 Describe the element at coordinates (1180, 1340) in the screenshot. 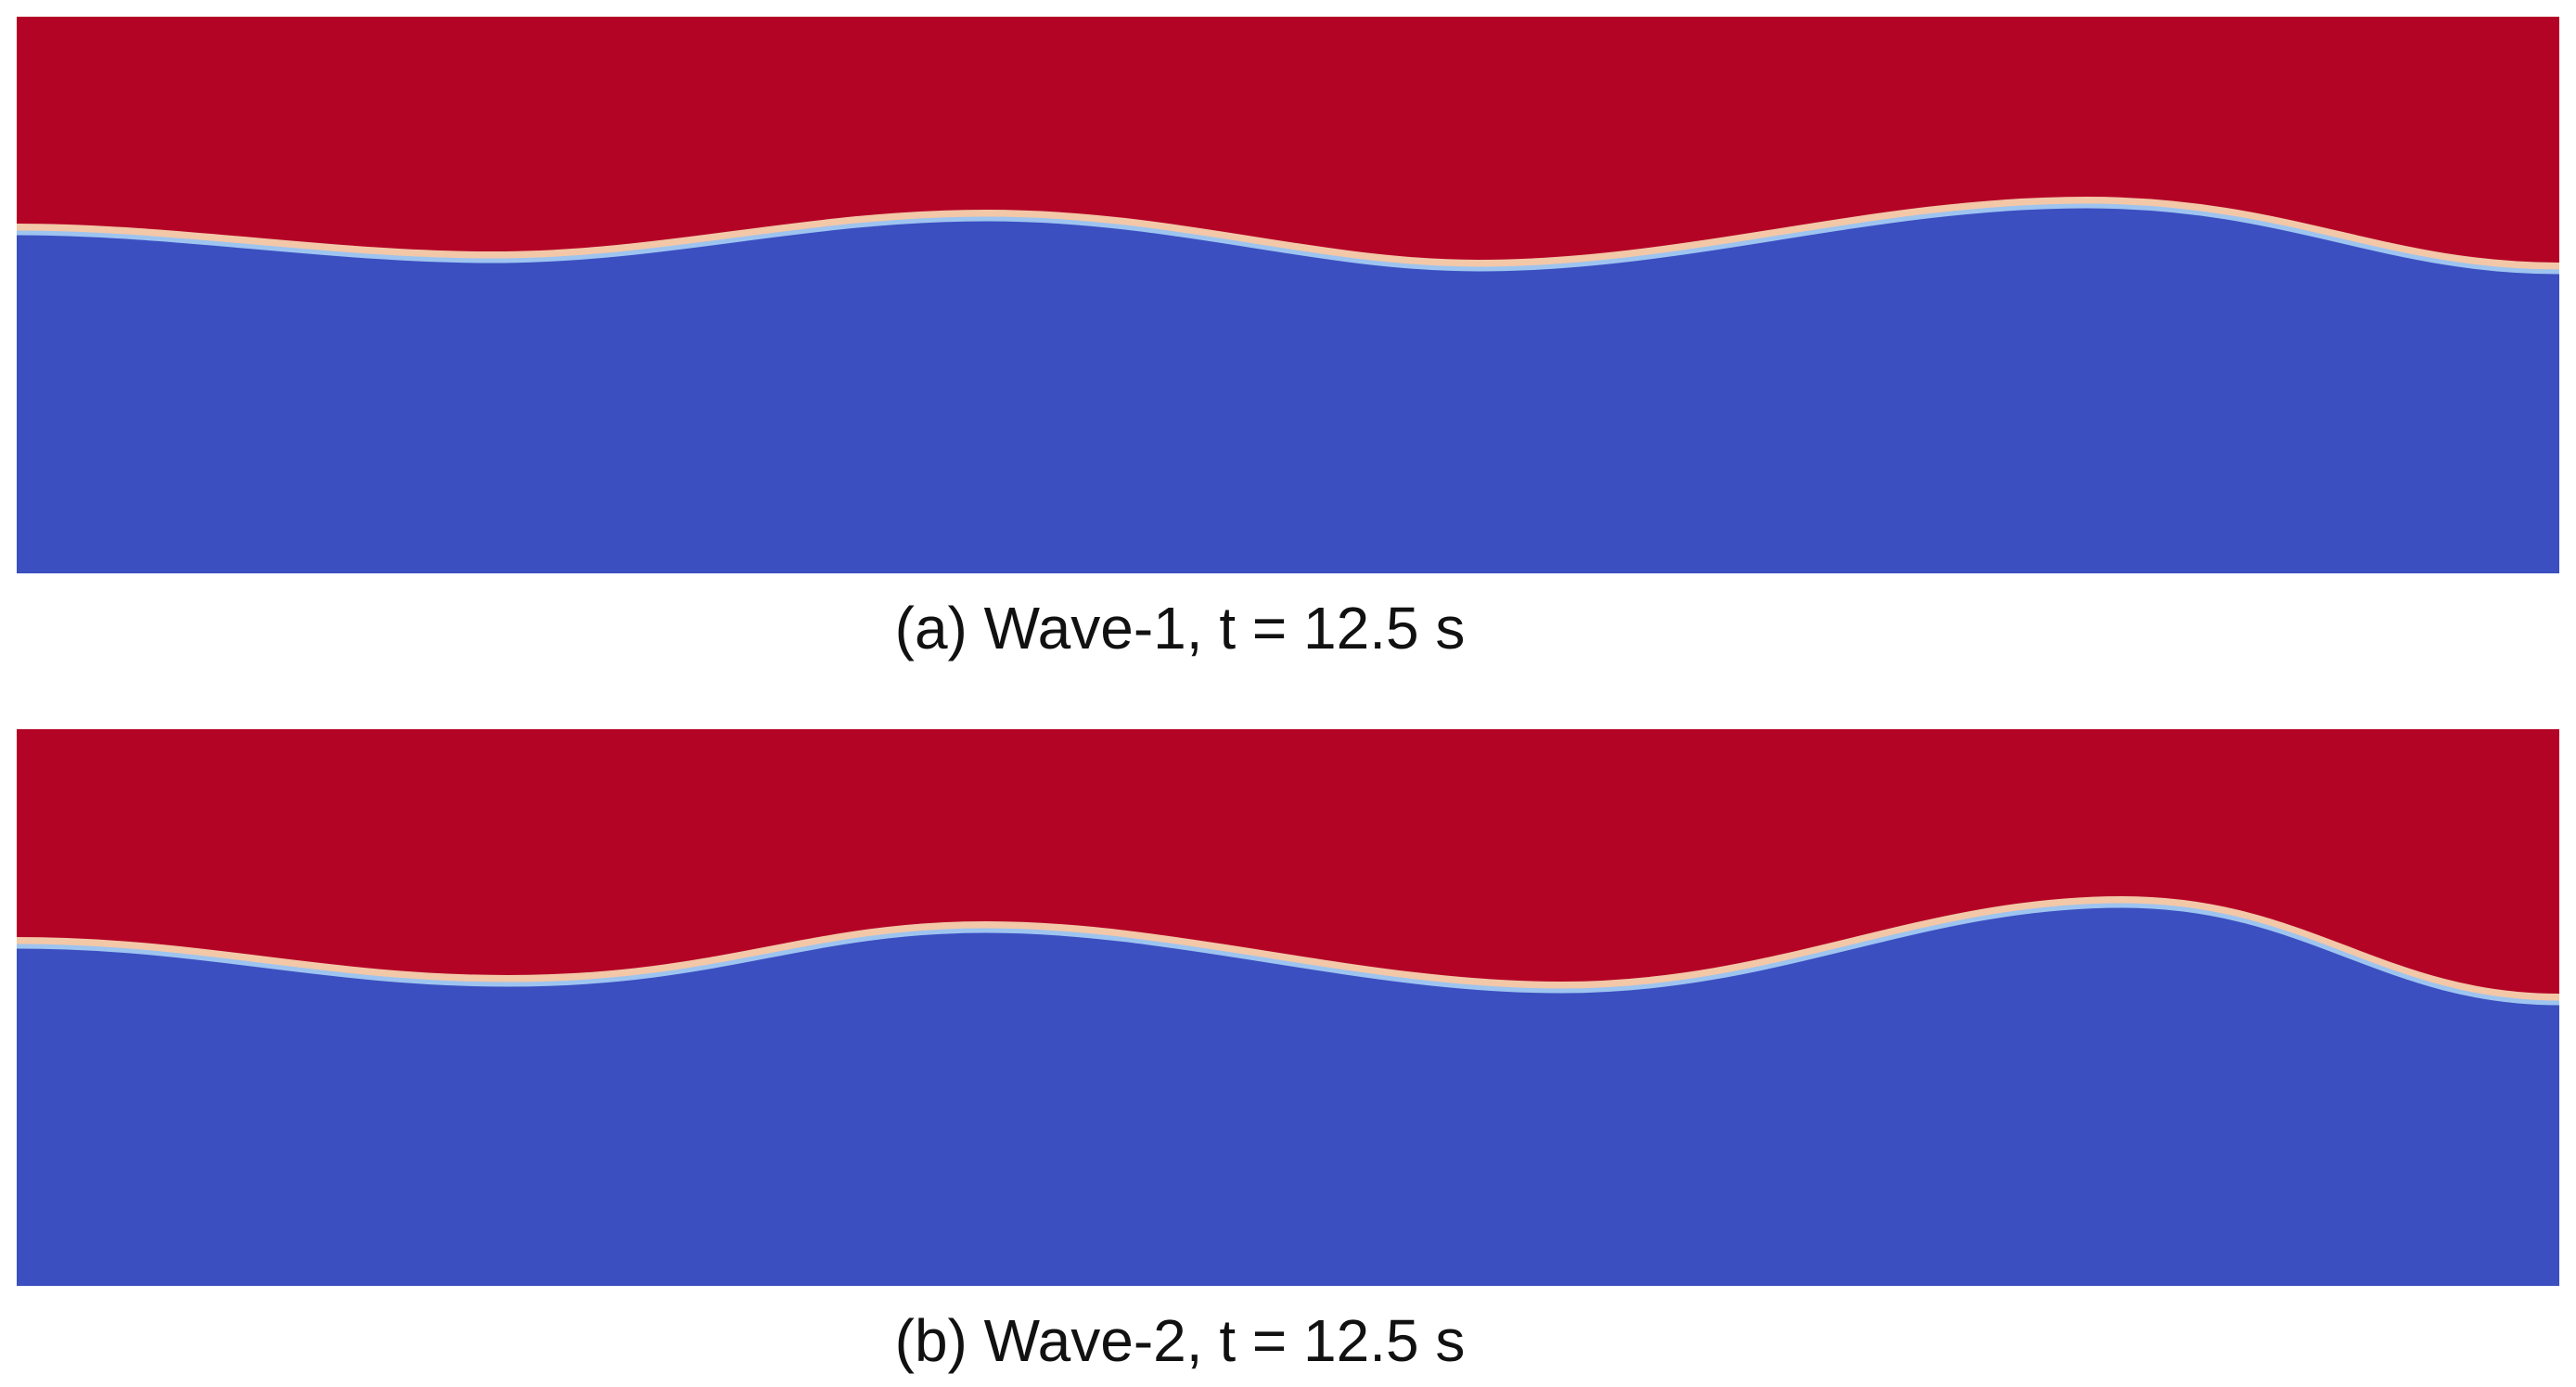

I see `caption: (b) Wave-2, t = 12.5 s` at that location.